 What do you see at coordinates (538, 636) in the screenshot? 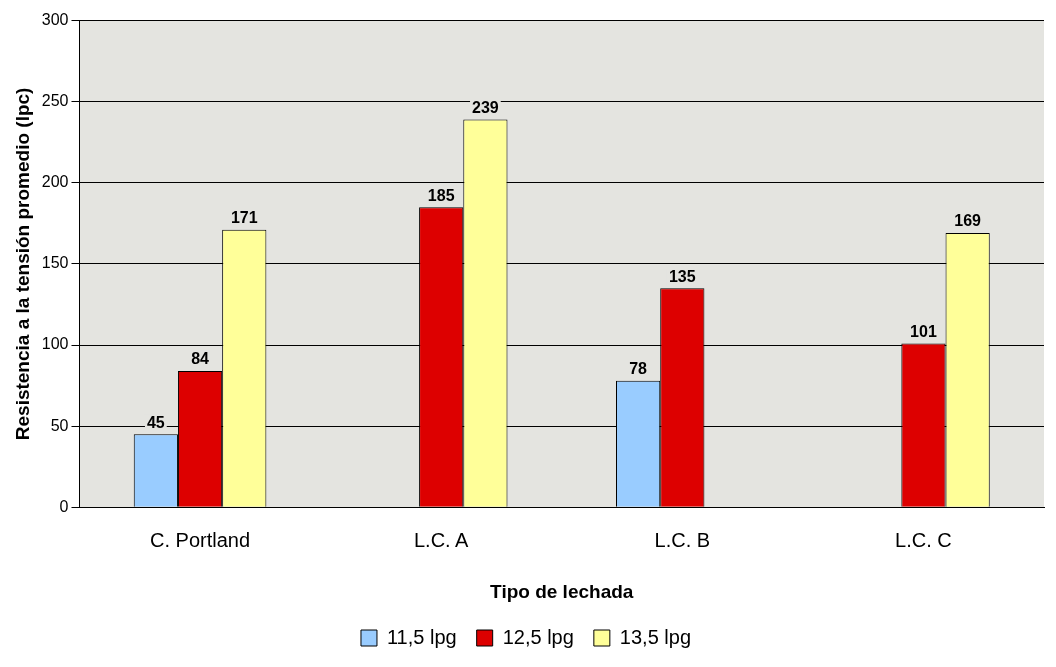
I see `legend-label: 12,5 lpg` at bounding box center [538, 636].